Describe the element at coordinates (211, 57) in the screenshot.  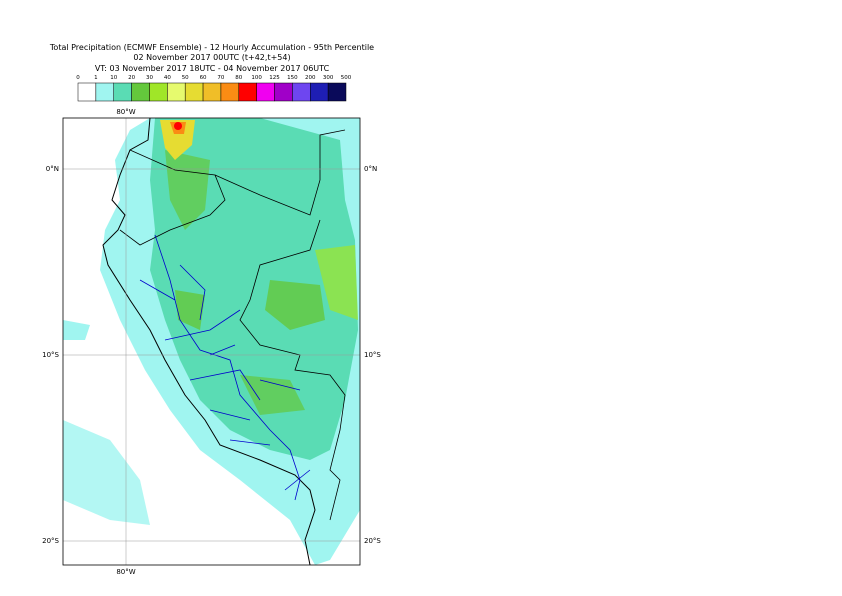
I see `title-line: 02 November 2017 00UTC (t+42,t+54)` at that location.